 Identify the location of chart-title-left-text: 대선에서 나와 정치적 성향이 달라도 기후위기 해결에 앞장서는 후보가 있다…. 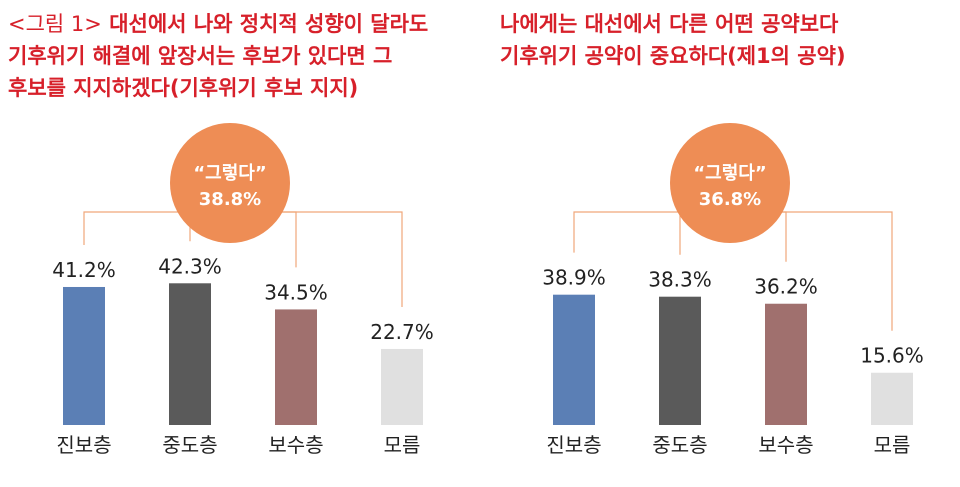
(218, 56).